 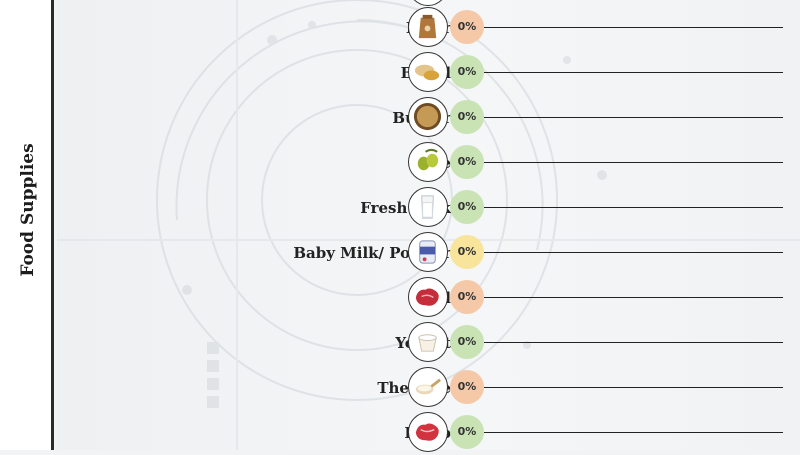 I want to click on supply-row-lamb: Lamb 0%, so click(x=428, y=433).